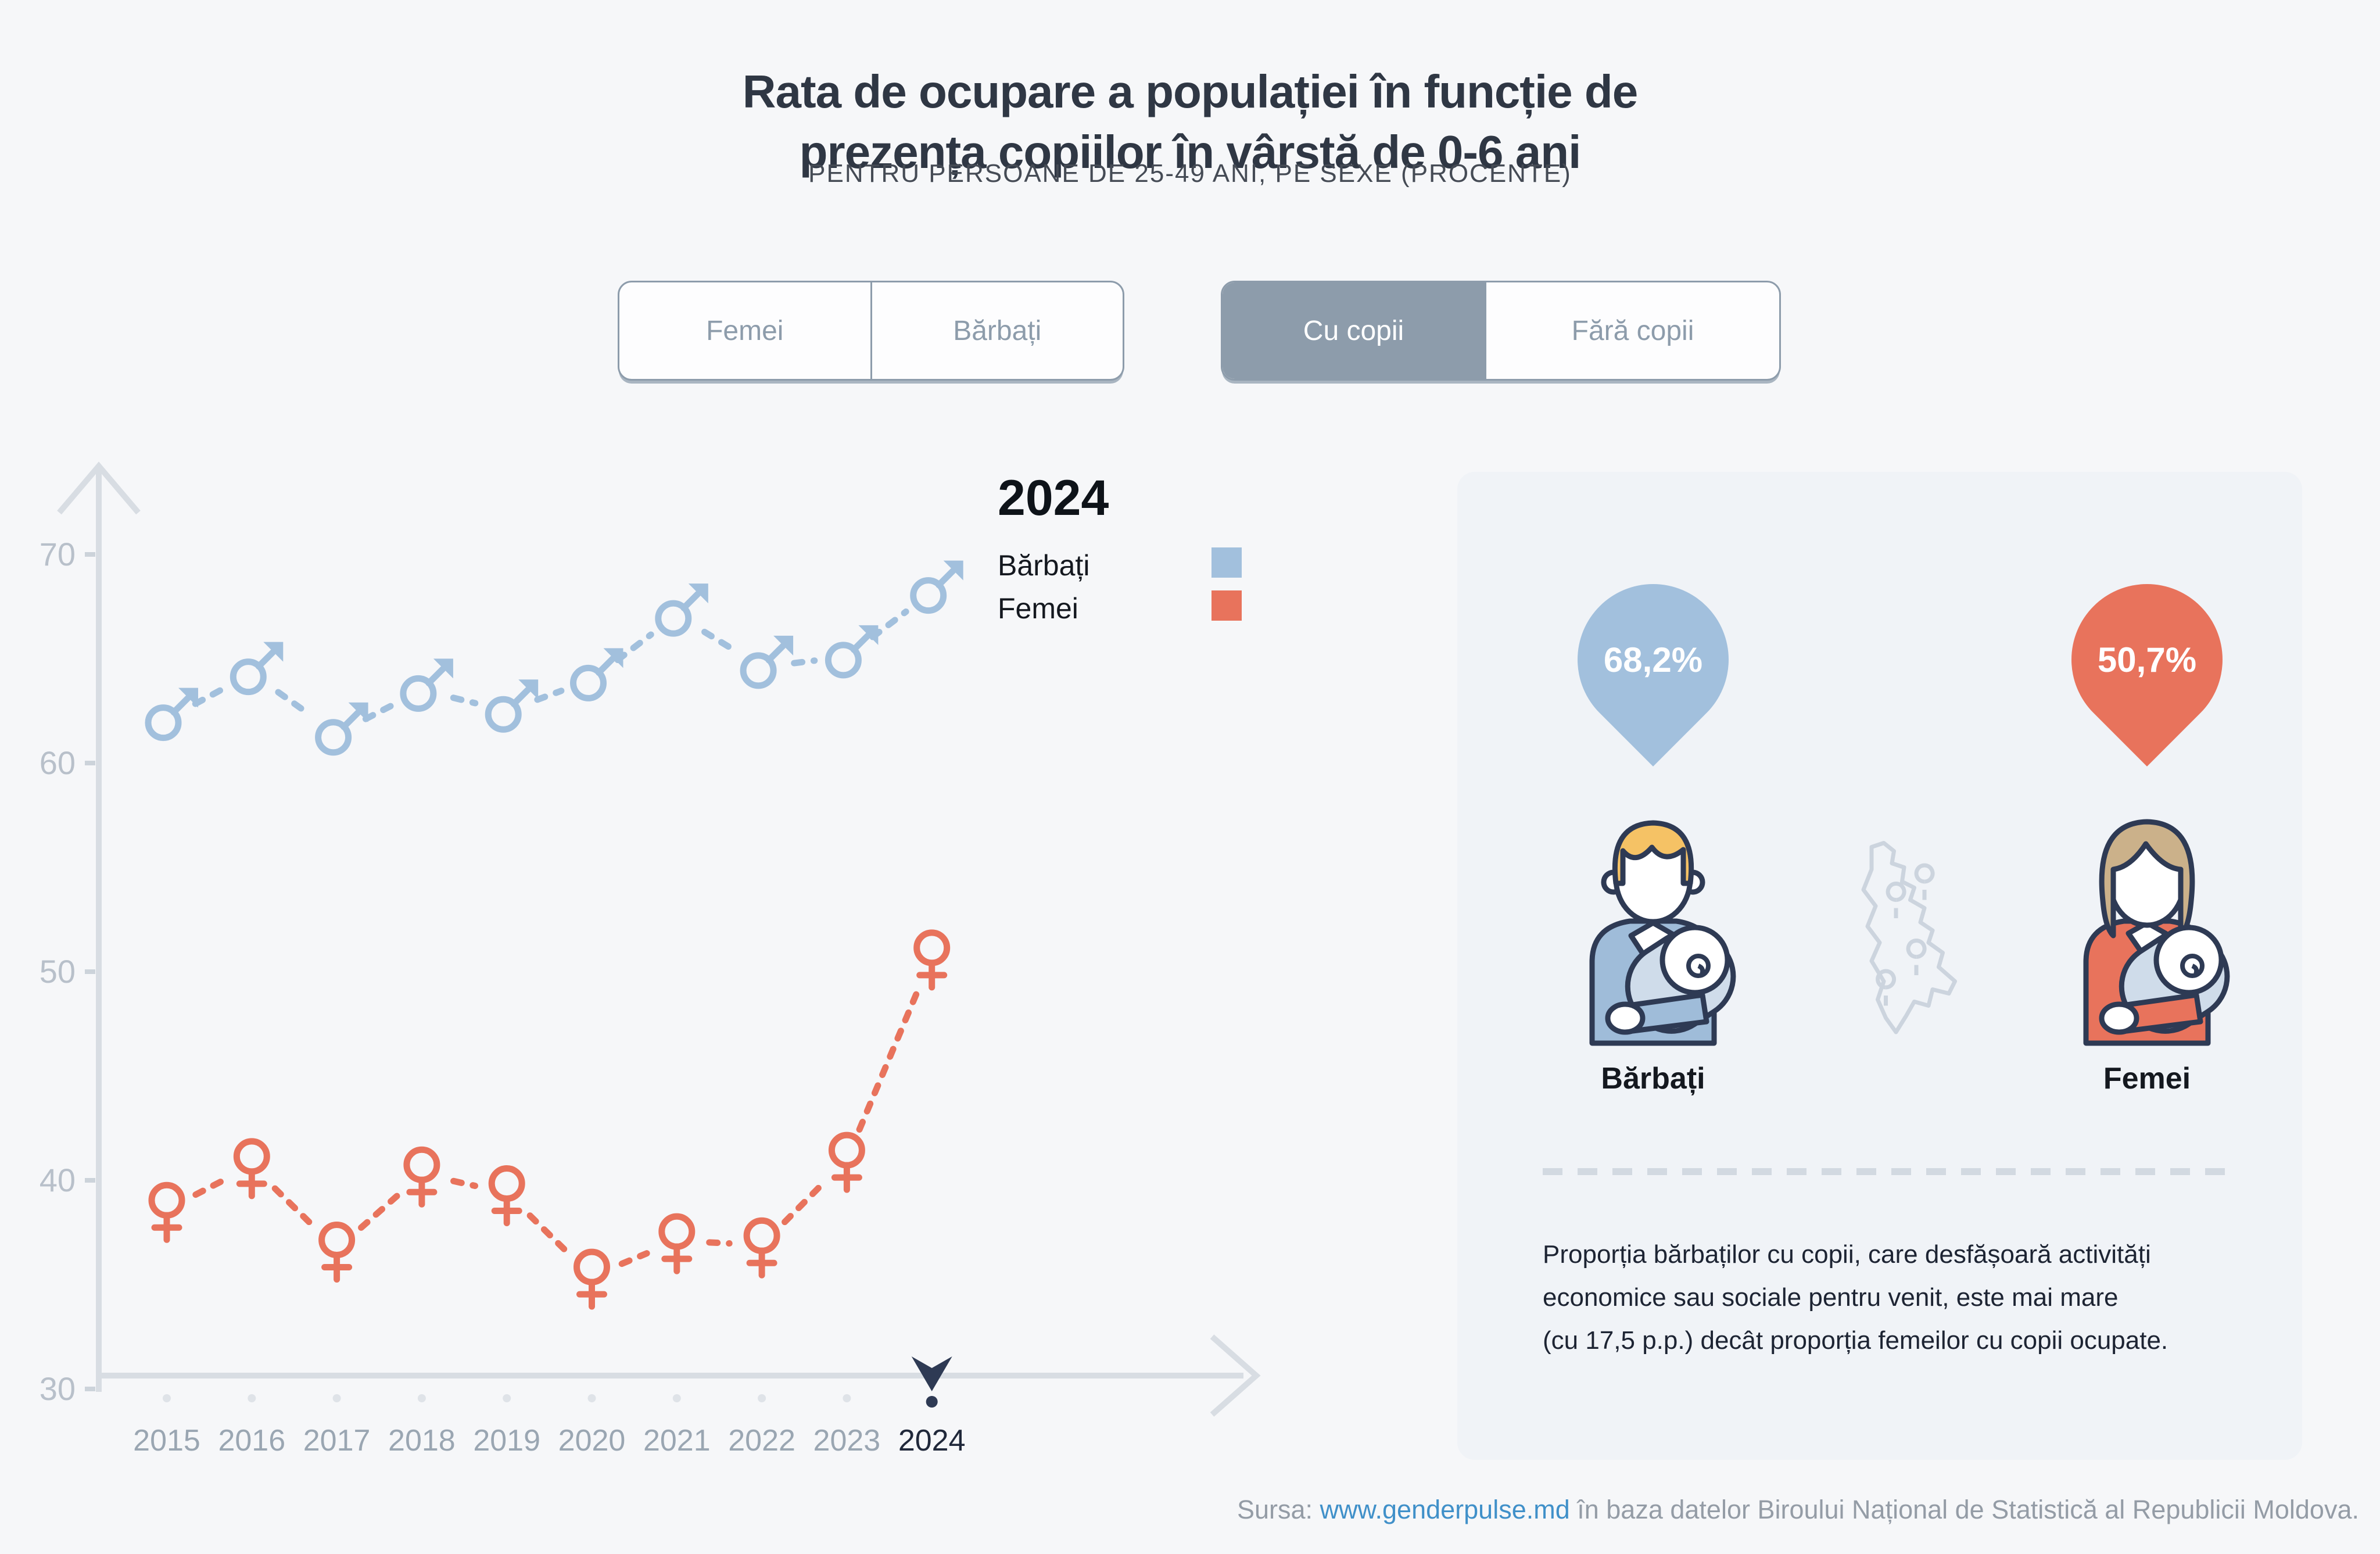 Image resolution: width=2380 pixels, height=1554 pixels. I want to click on legend-label-women: Femei, so click(1038, 608).